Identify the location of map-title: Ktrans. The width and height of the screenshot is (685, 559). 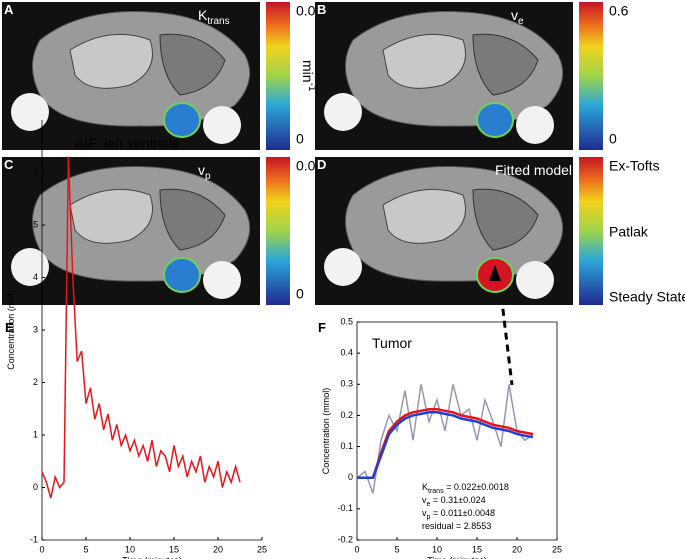
(214, 17).